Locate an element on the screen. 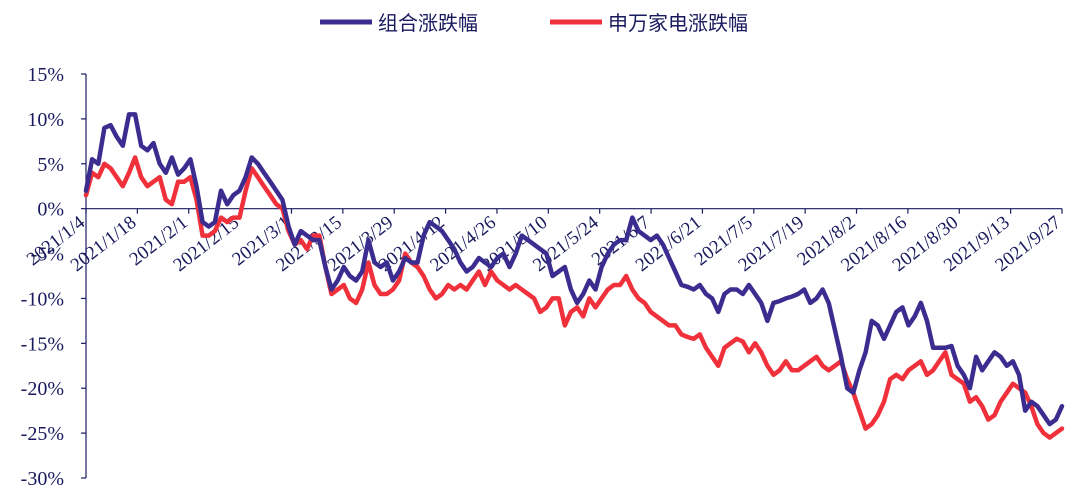 This screenshot has width=1067, height=486. y-tick-label: -15% is located at coordinates (42, 344).